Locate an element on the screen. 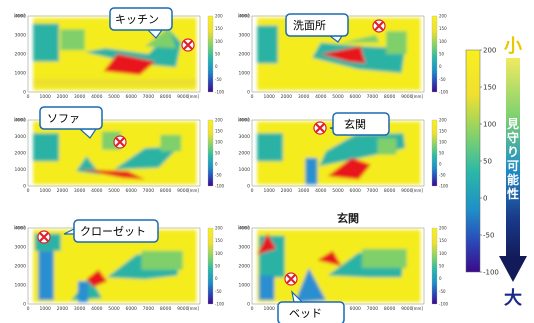  colorbar-tick-label: 200 is located at coordinates (489, 51).